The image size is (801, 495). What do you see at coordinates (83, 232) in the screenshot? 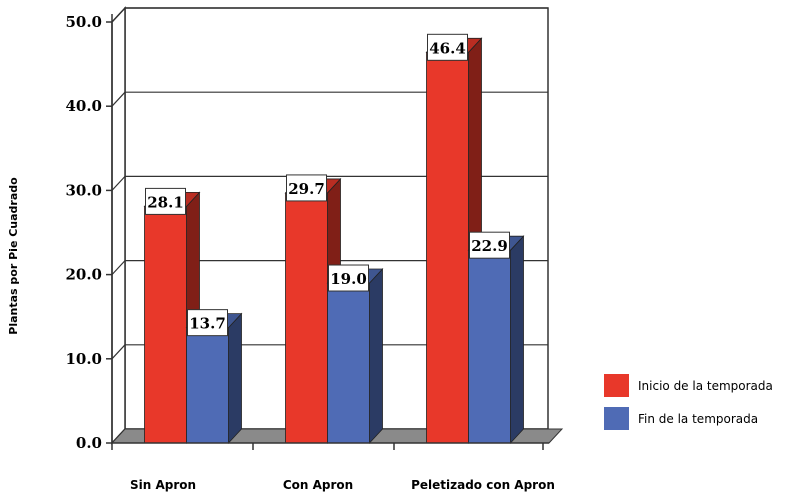
I see `y-tick-labels: 0.0 10.0 20.0 30.0 40.0 50.0` at bounding box center [83, 232].